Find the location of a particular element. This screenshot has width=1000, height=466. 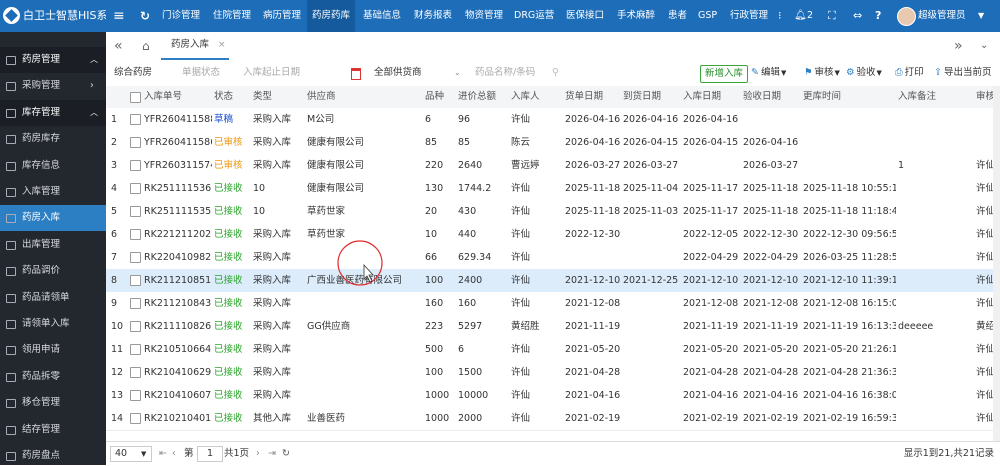

nav-item: 病历管理 is located at coordinates (282, 15).